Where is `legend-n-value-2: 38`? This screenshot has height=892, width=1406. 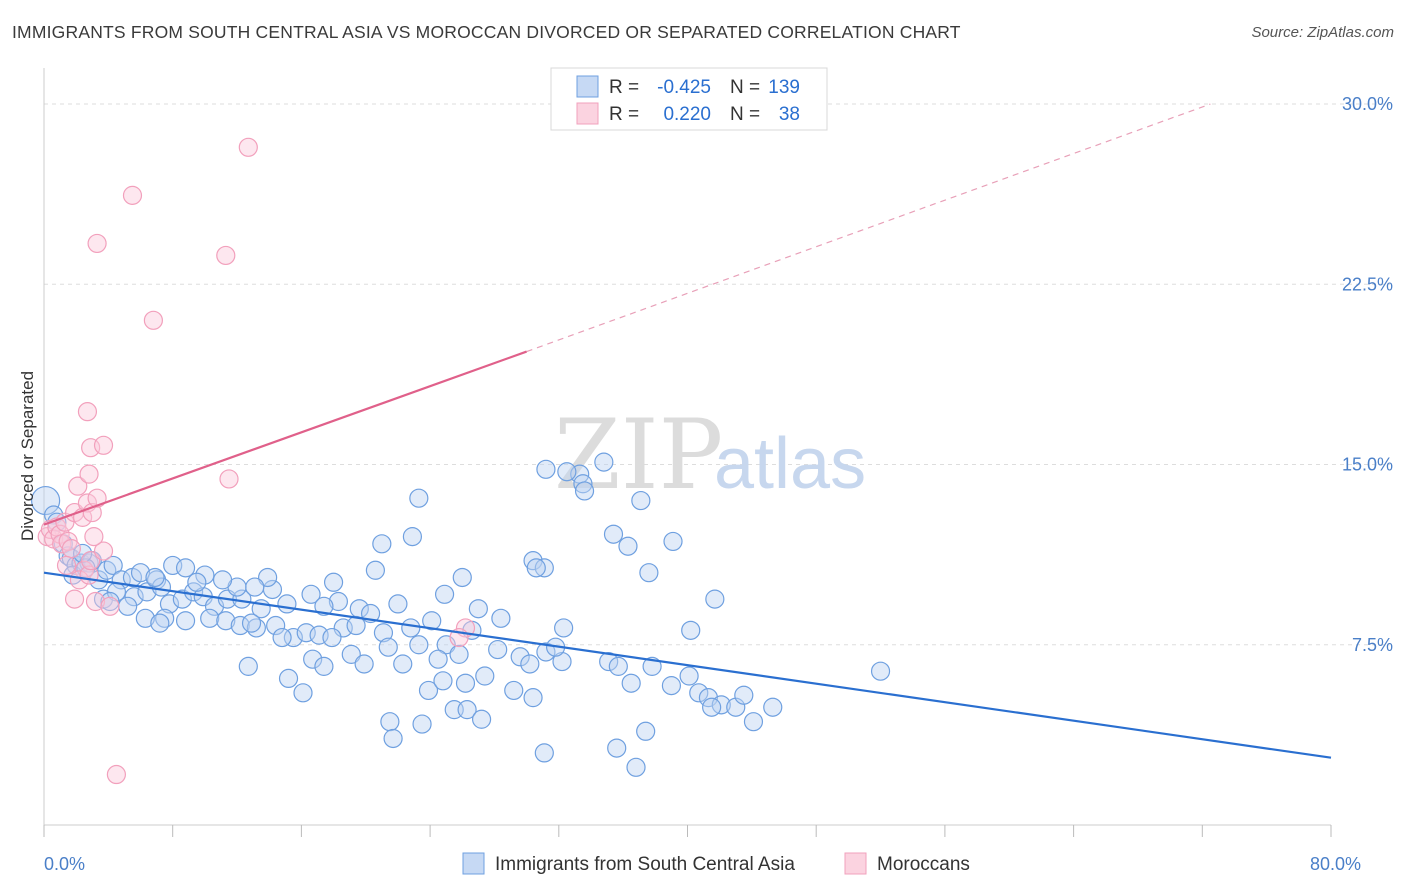 legend-n-value-2: 38 is located at coordinates (789, 114).